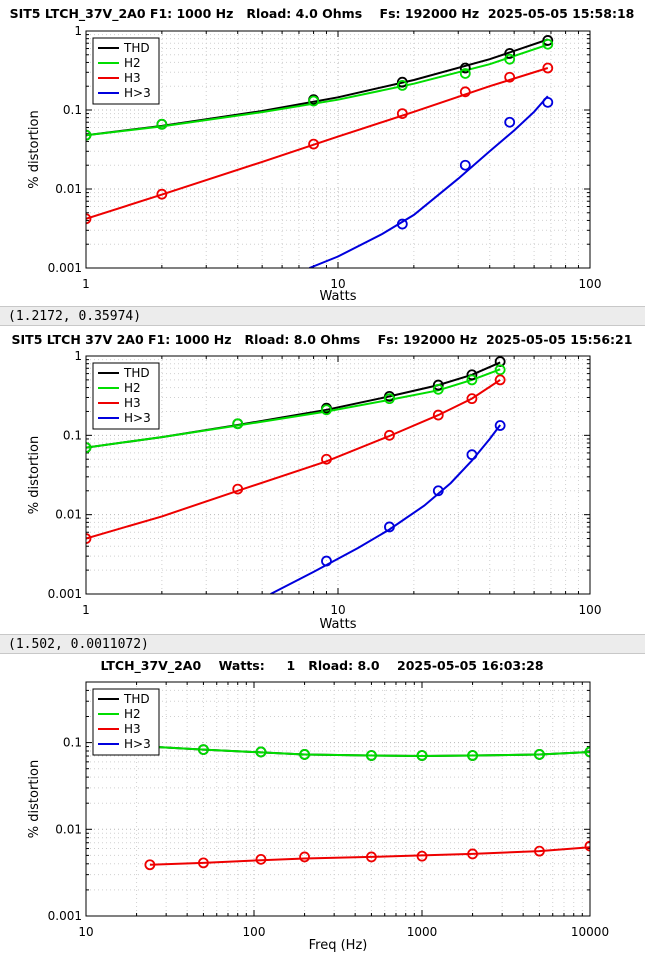 This screenshot has height=958, width=645. What do you see at coordinates (367, 806) in the screenshot?
I see `series-group` at bounding box center [367, 806].